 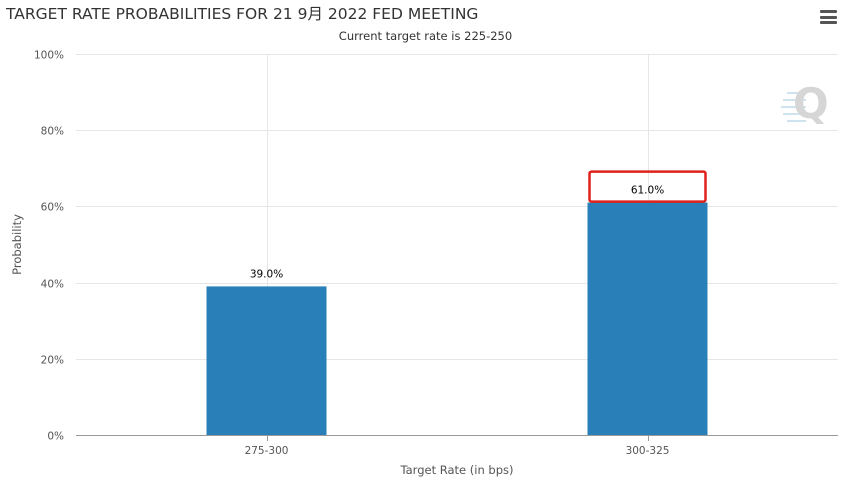 I want to click on y-tick-label: 40%, so click(x=52, y=285).